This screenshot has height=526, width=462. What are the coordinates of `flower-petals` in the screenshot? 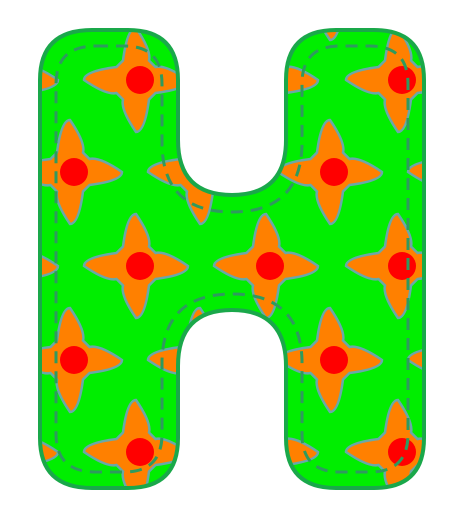 It's located at (330, 36).